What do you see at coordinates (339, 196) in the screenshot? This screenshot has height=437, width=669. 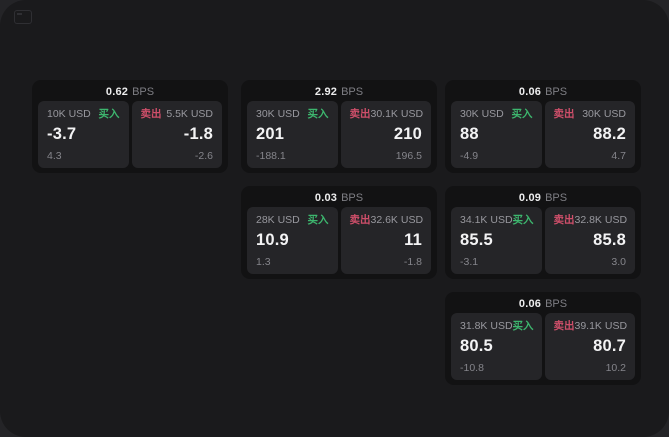 I see `card-header: 0.03 BPS` at bounding box center [339, 196].